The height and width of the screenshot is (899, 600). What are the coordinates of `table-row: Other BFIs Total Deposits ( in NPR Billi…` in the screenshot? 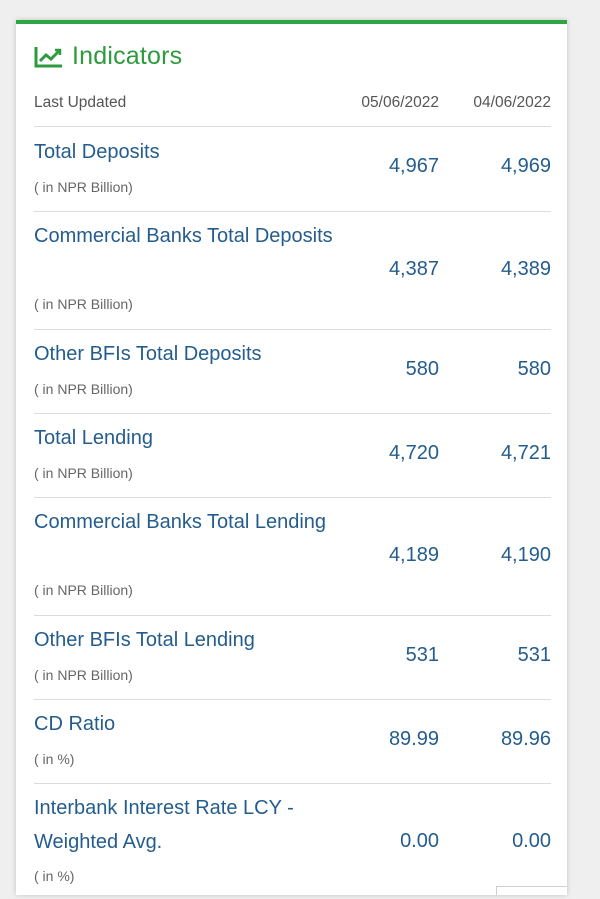 It's located at (292, 372).